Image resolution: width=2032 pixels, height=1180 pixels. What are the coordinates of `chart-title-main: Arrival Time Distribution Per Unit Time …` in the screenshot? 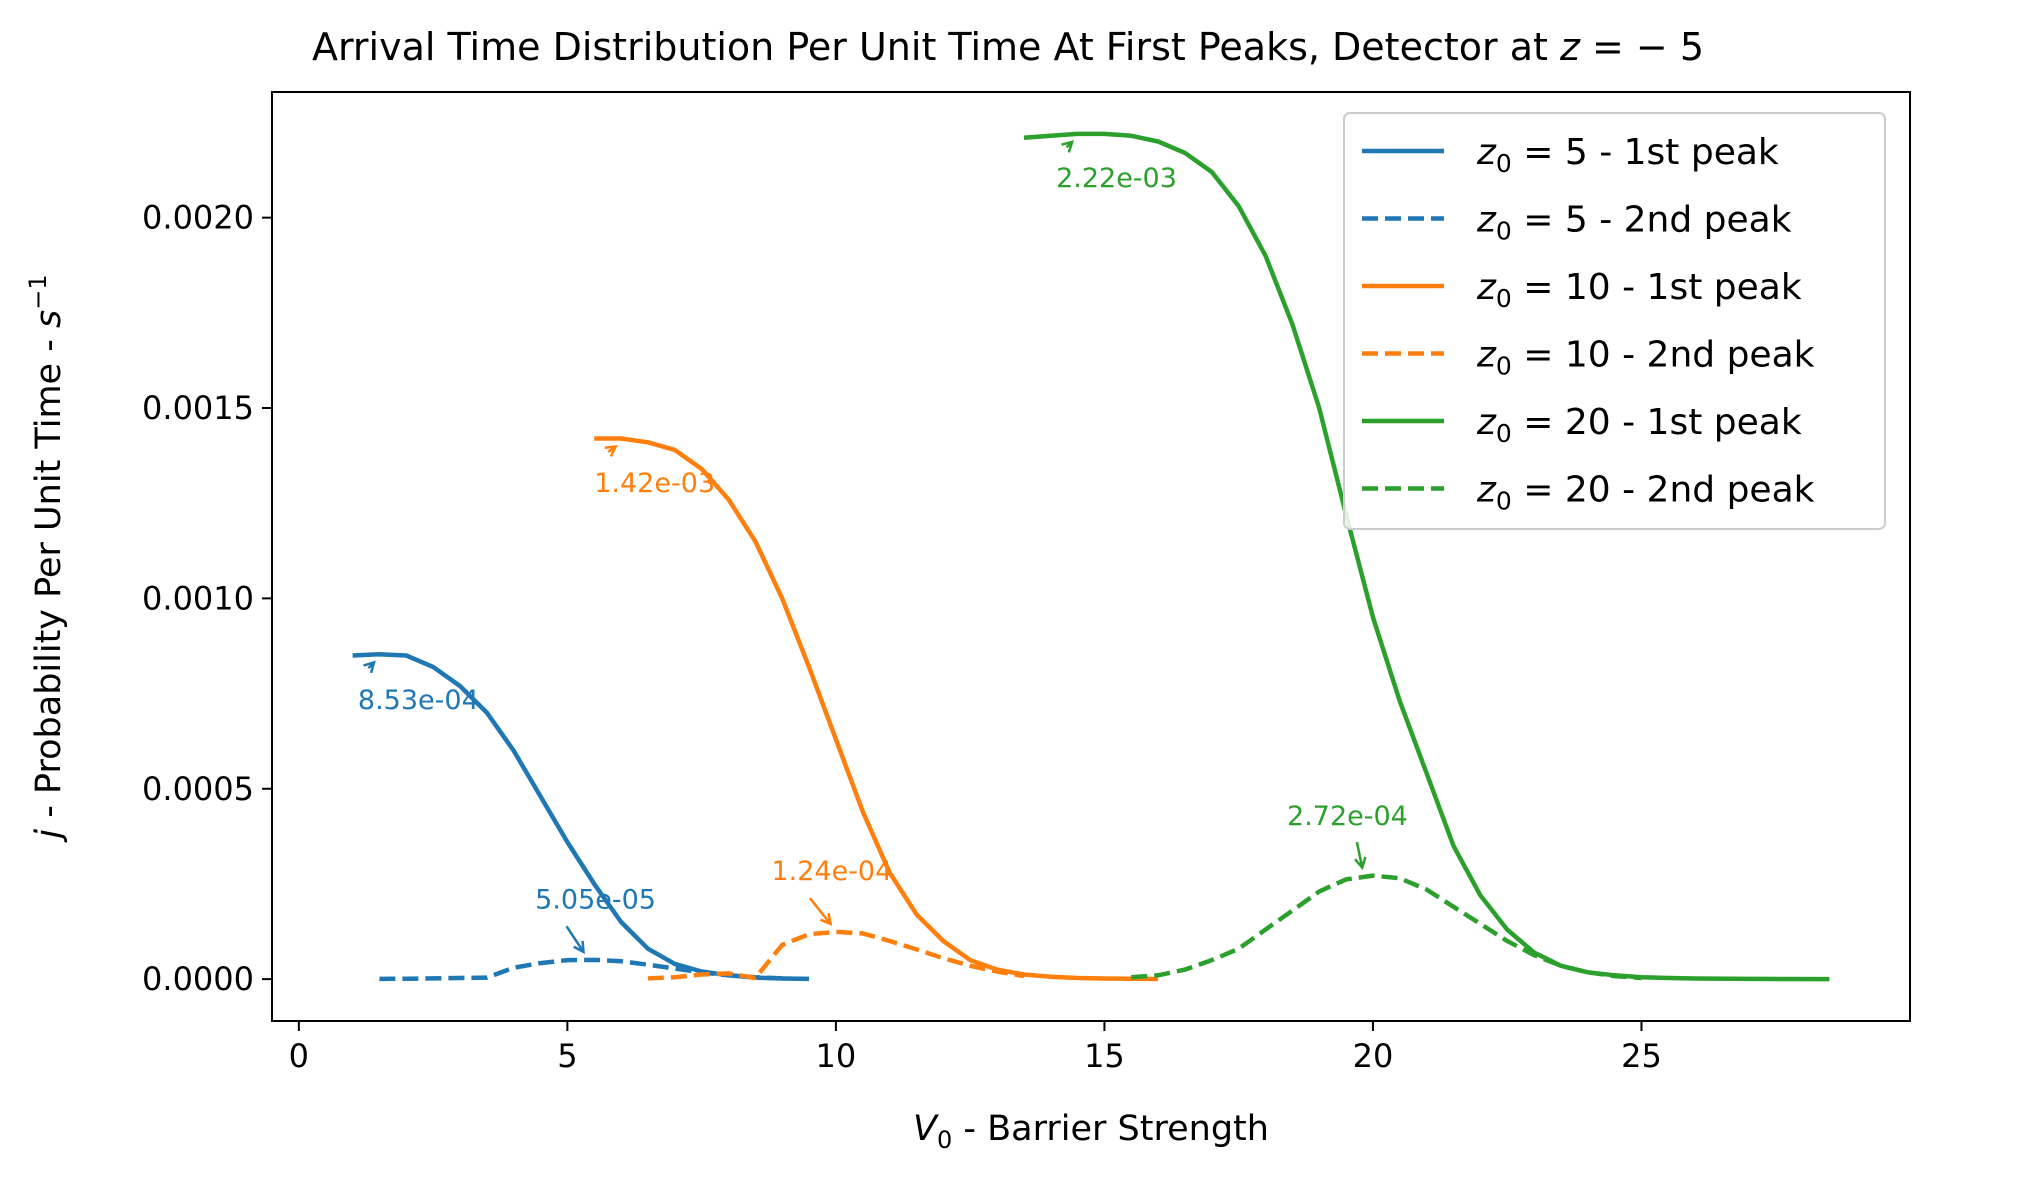 It's located at (930, 47).